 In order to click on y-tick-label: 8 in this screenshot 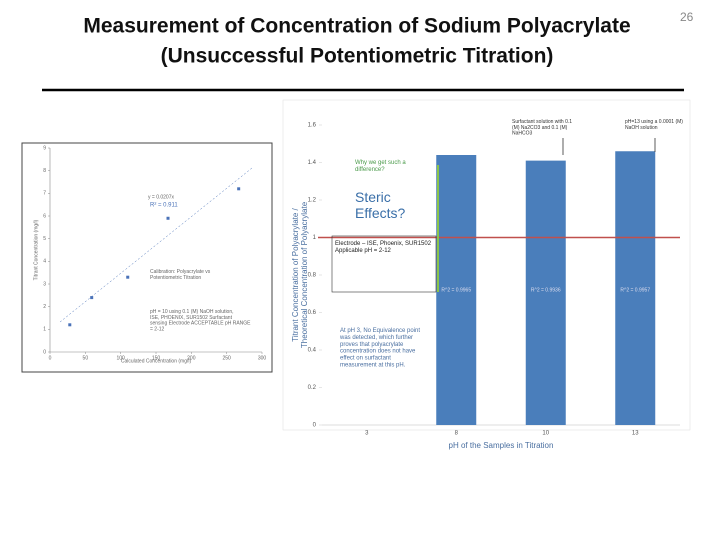, I will do `click(44, 171)`.